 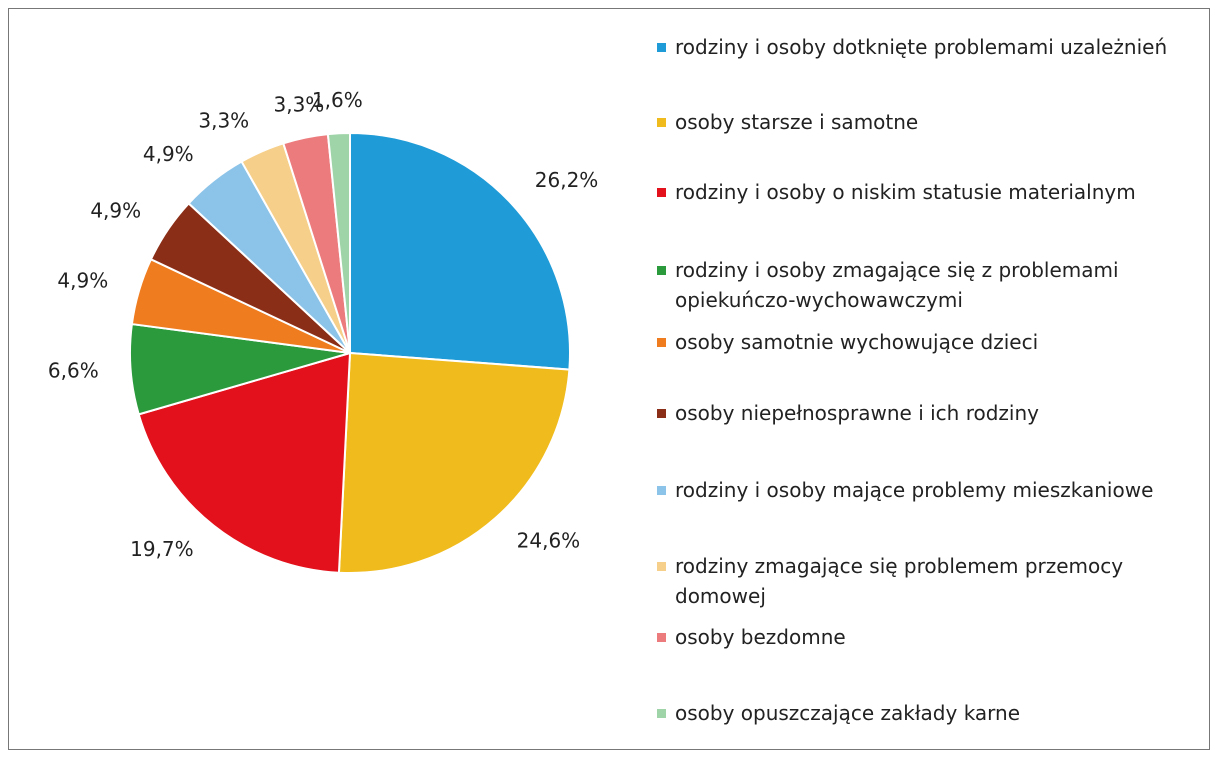 I want to click on legend-item: osoby niepełnosprawne i ich rodziny, so click(x=927, y=413).